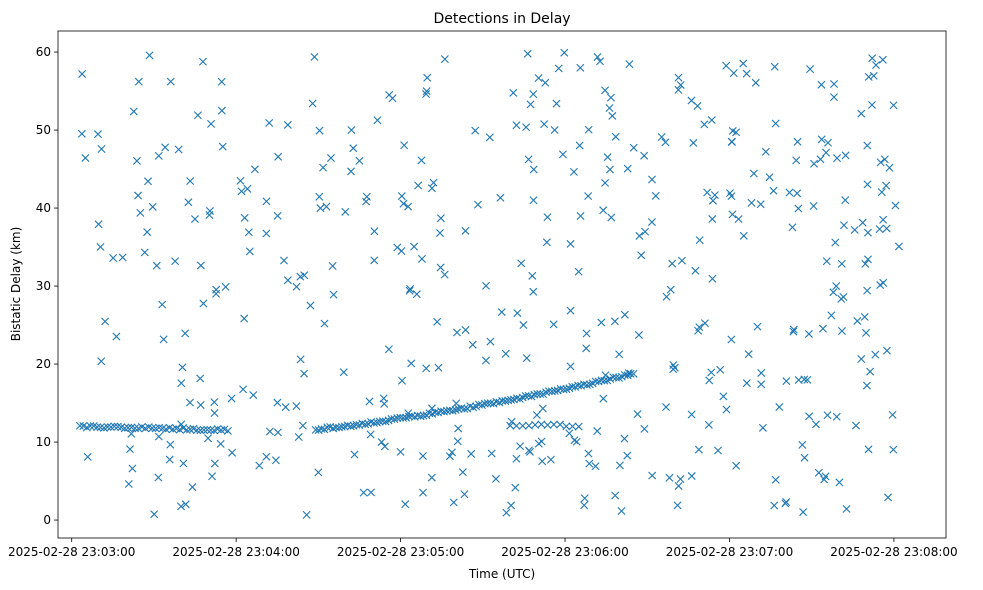 The image size is (983, 590). Describe the element at coordinates (235, 552) in the screenshot. I see `x-tick-label: 2025-02-28 23:04:00` at that location.